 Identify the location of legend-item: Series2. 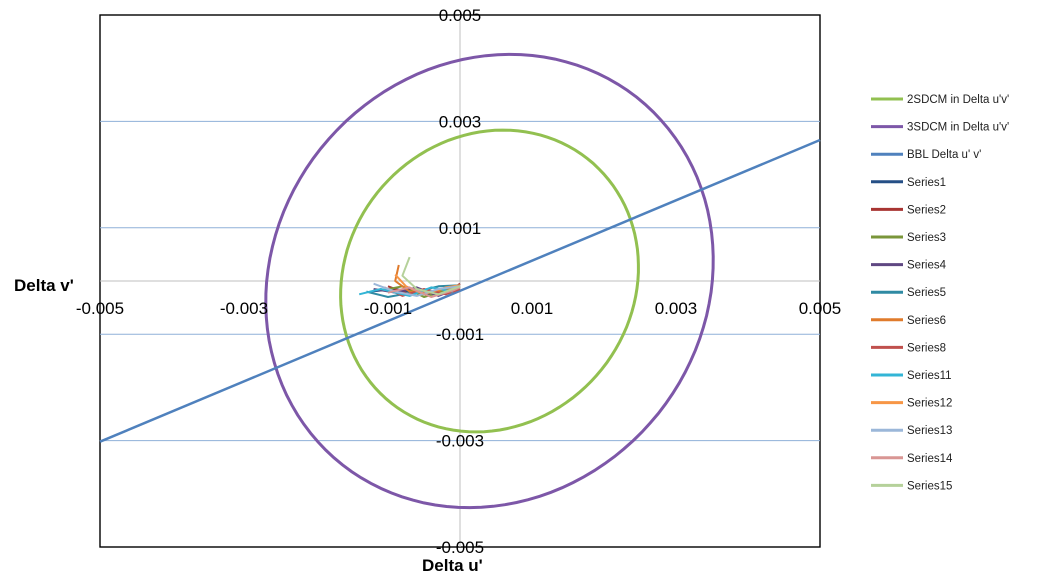
(908, 210).